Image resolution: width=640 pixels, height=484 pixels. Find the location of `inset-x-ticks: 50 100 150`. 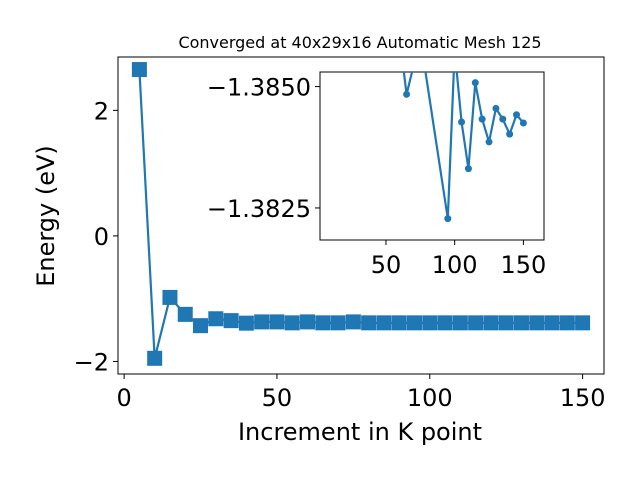

inset-x-ticks: 50 100 150 is located at coordinates (458, 259).